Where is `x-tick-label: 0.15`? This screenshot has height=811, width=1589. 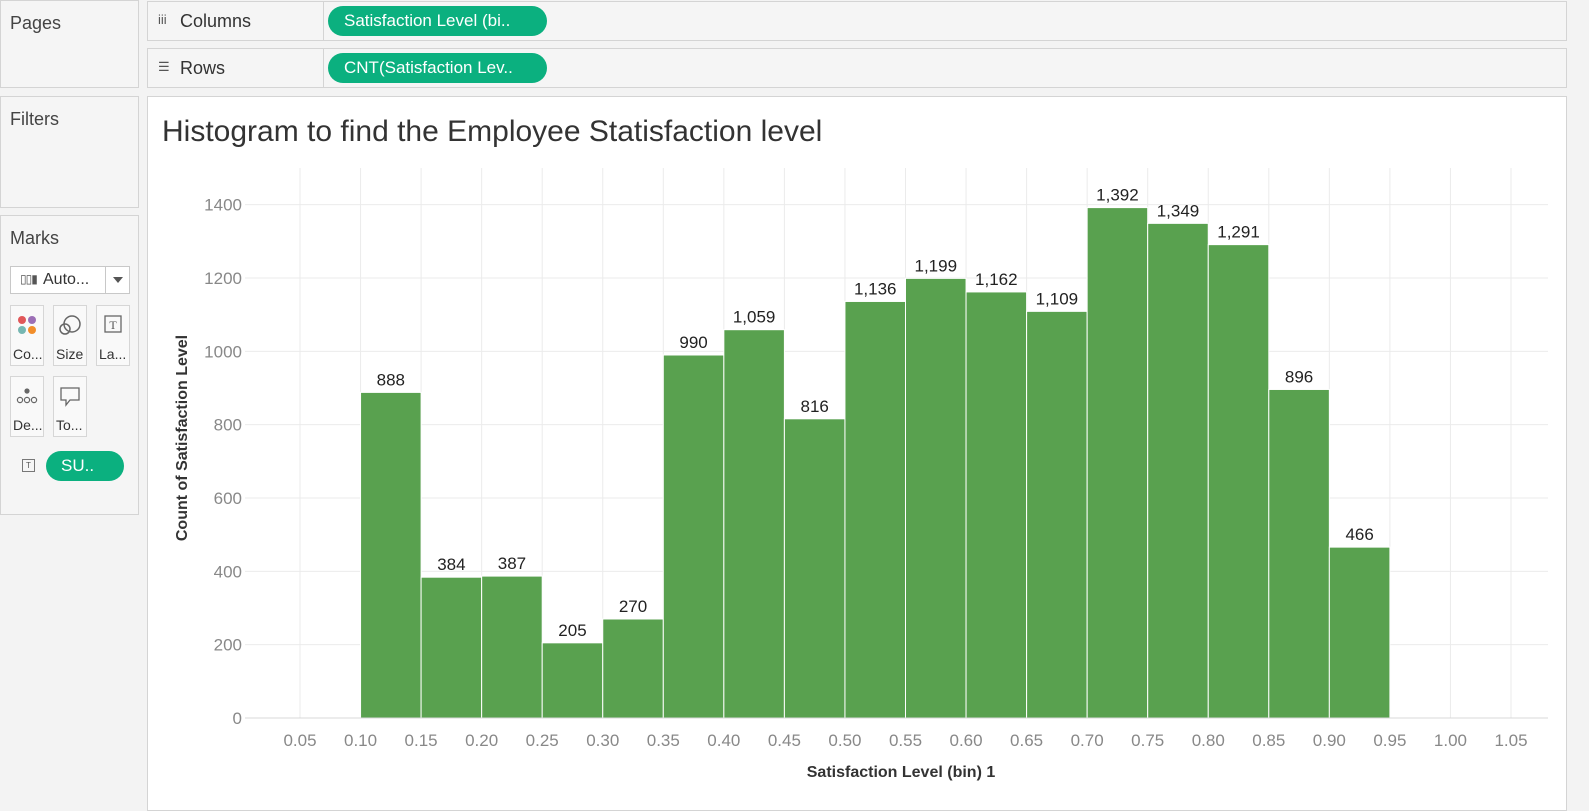
x-tick-label: 0.15 is located at coordinates (421, 740).